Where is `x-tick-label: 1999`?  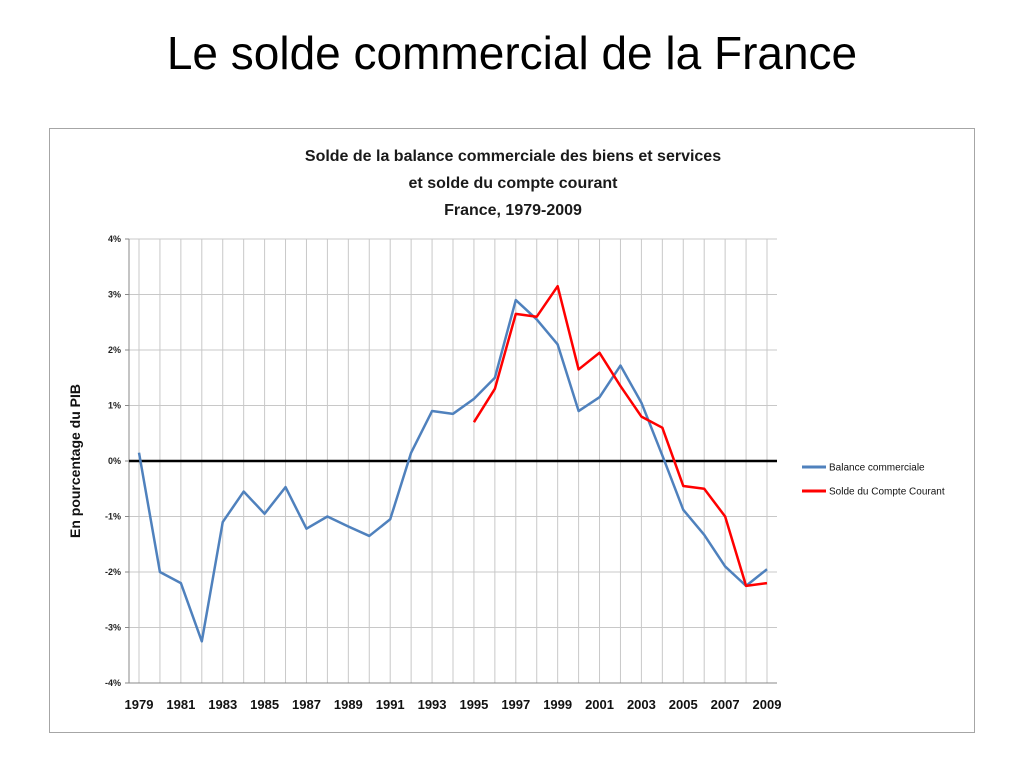
x-tick-label: 1999 is located at coordinates (557, 704).